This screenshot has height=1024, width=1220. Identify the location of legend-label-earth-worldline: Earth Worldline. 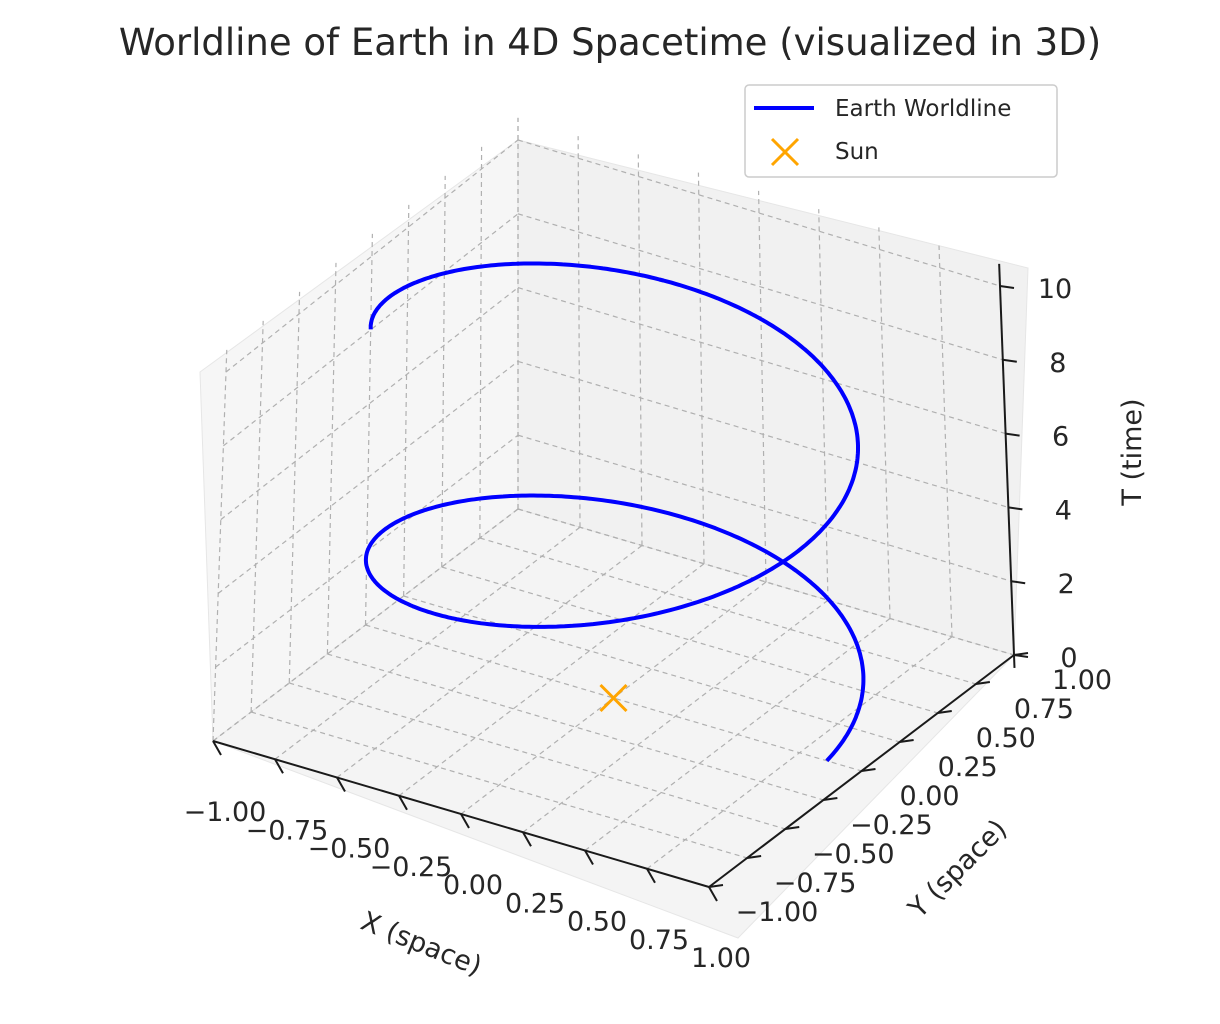
(923, 109).